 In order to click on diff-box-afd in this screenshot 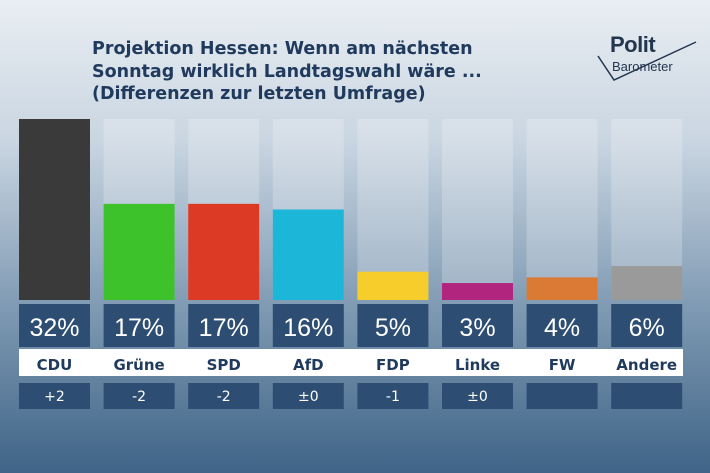, I will do `click(308, 396)`.